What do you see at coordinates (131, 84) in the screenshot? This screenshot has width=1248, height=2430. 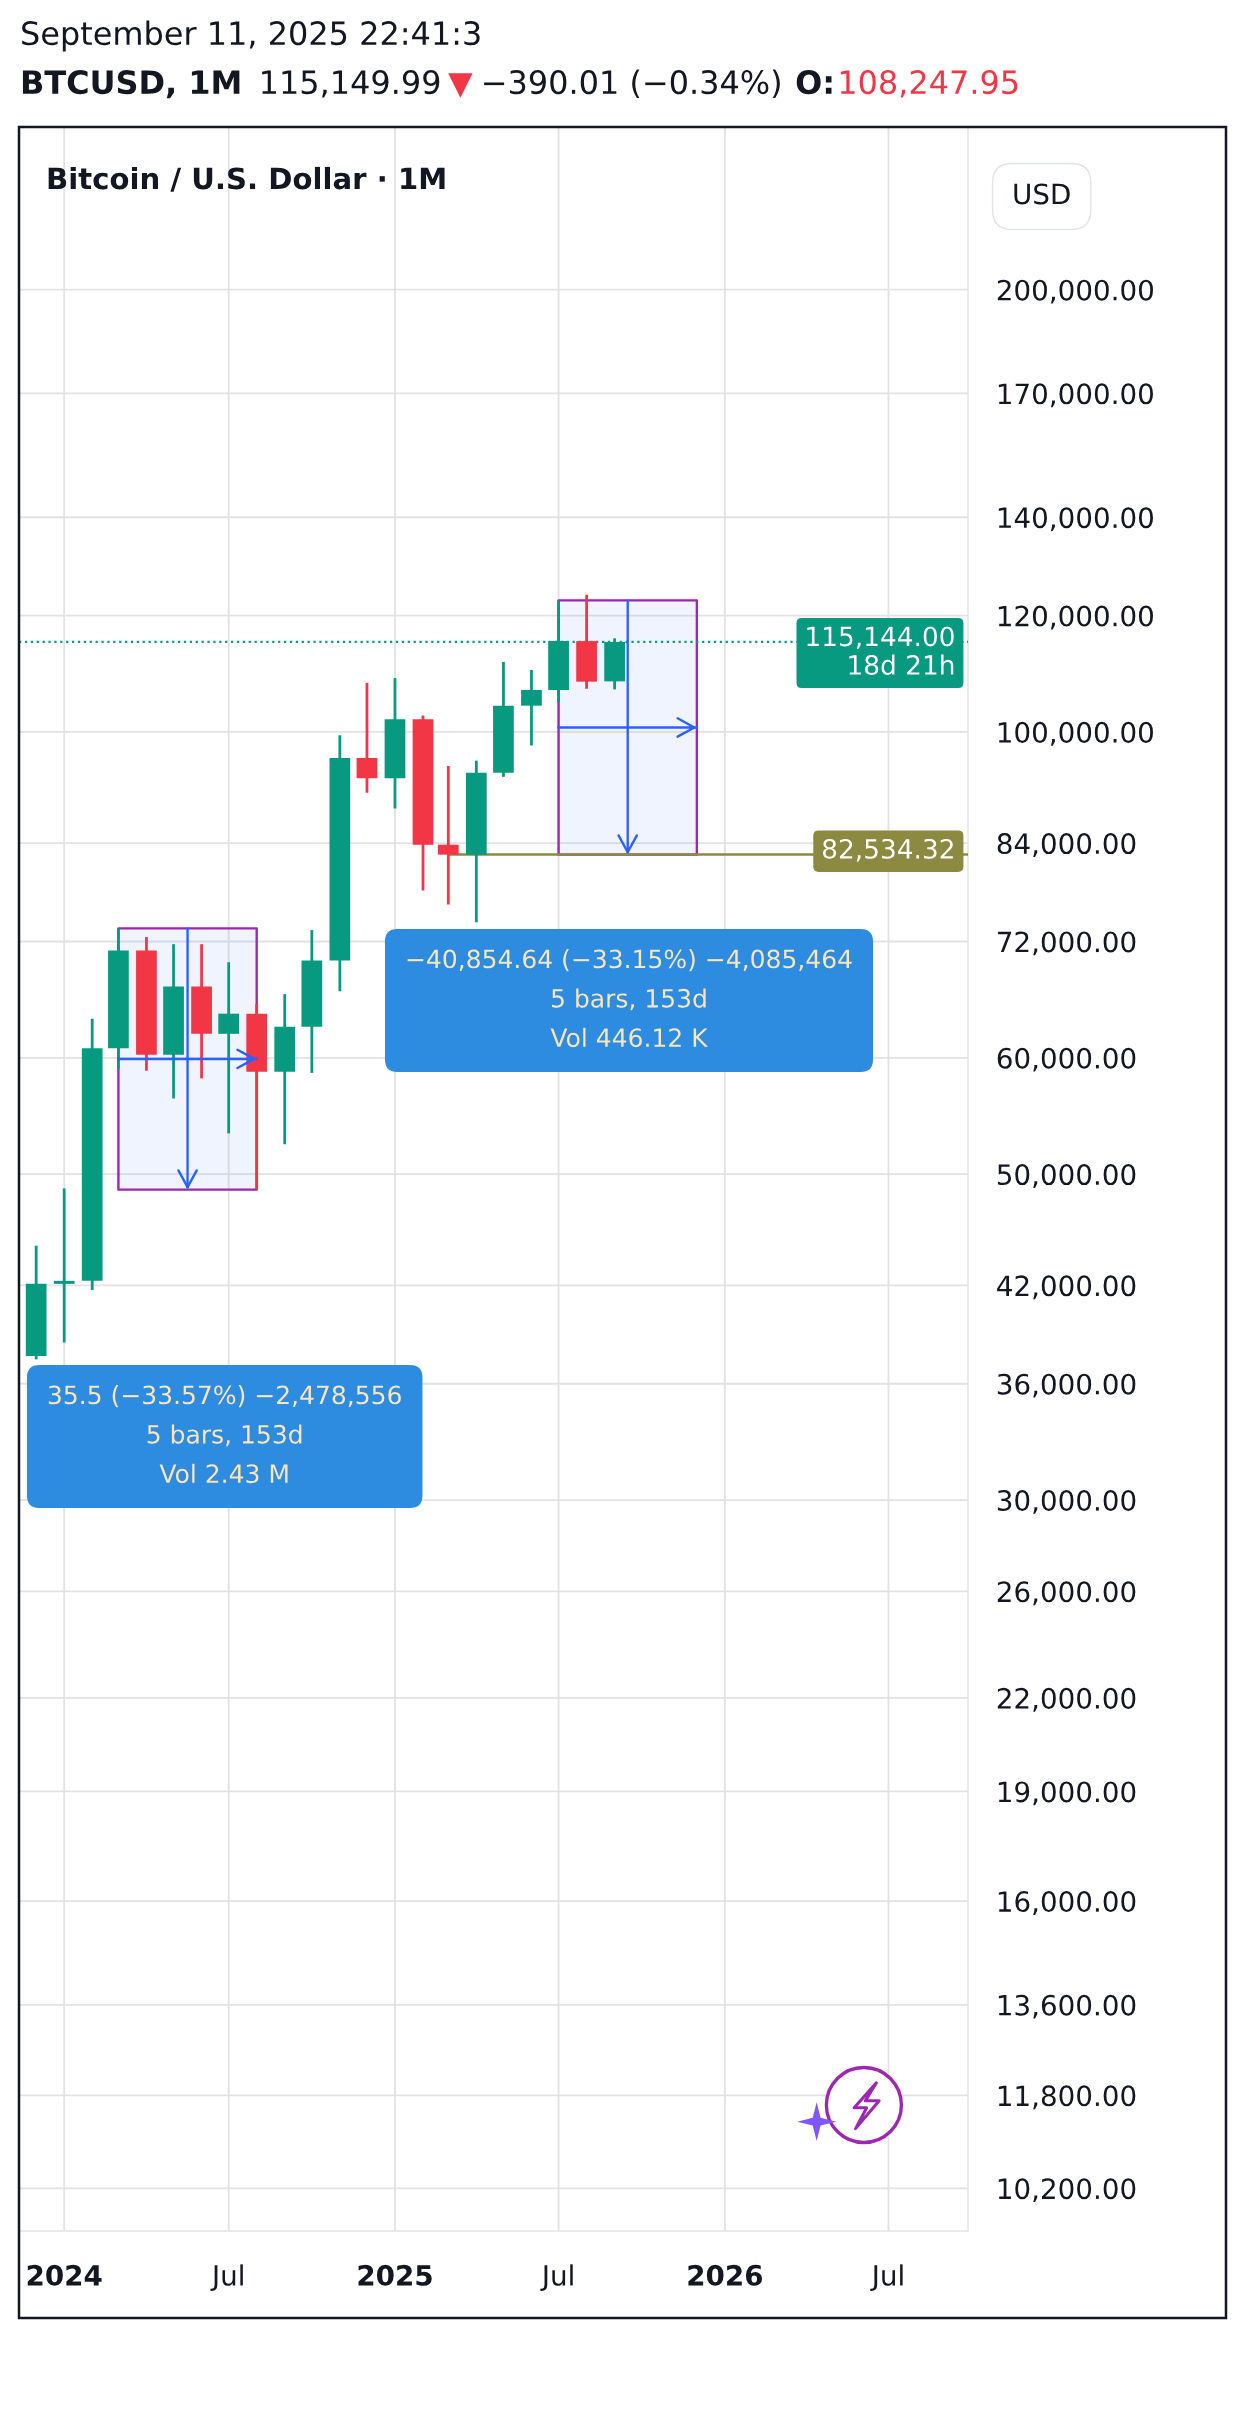 I see `text: BTCUSD, 1M` at bounding box center [131, 84].